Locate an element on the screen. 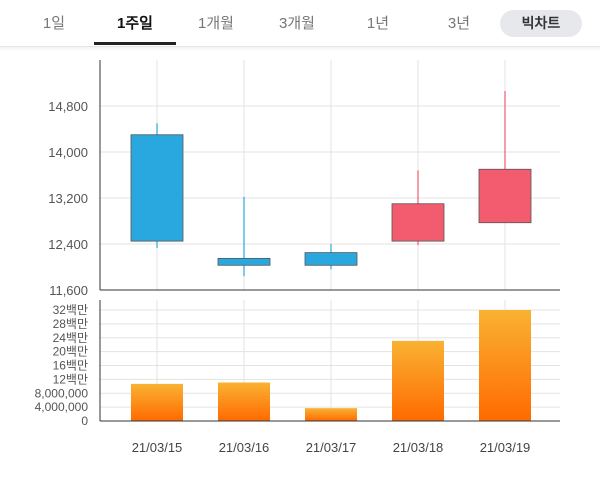 The width and height of the screenshot is (600, 477). tab-3years: 3년 is located at coordinates (459, 23).